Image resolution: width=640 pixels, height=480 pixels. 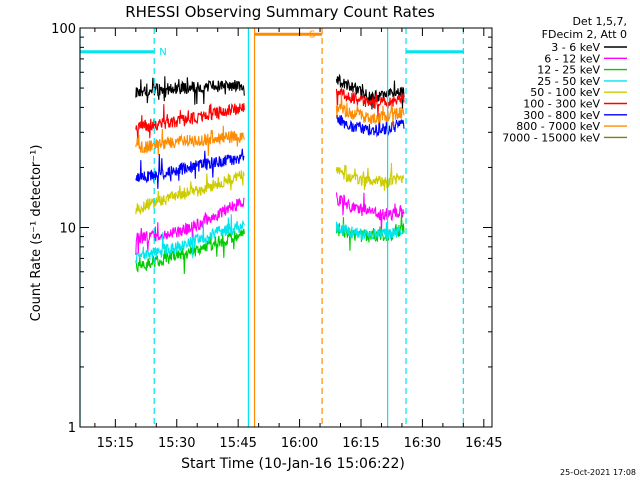 What do you see at coordinates (584, 34) in the screenshot?
I see `detector-info-line-2: FDecim 2, Att 0` at bounding box center [584, 34].